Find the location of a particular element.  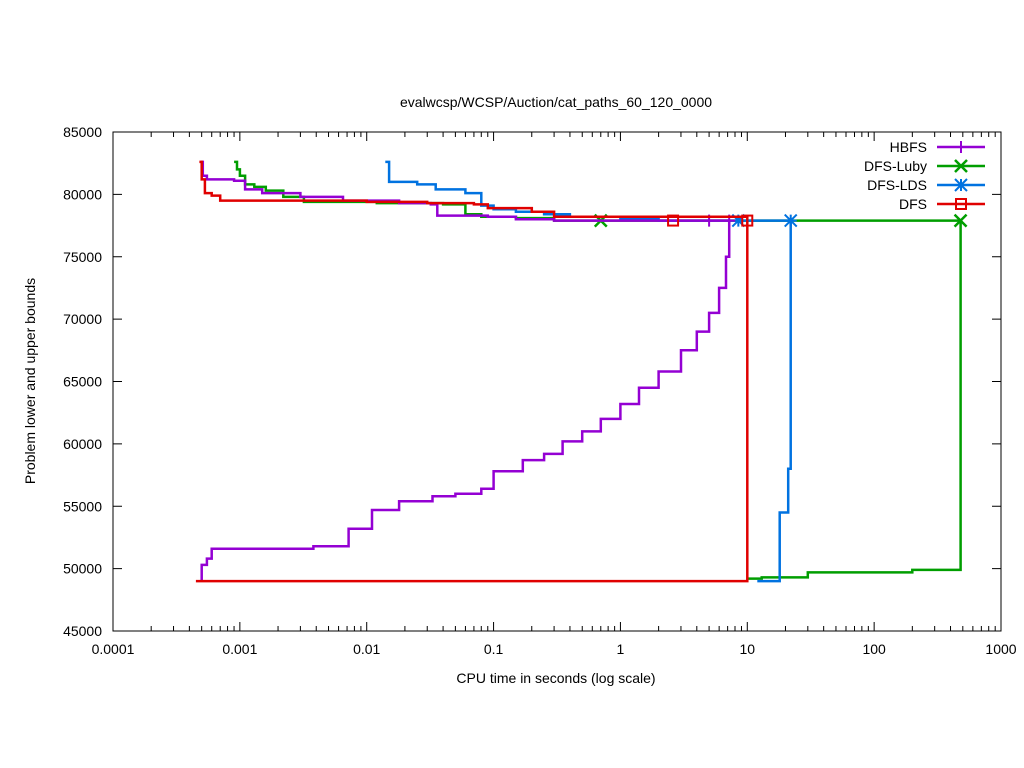

x-tick-label: 1000 is located at coordinates (1000, 649).